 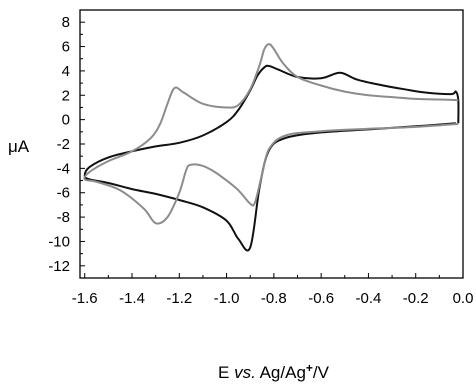 What do you see at coordinates (132, 298) in the screenshot?
I see `x-tick-label: -1.4` at bounding box center [132, 298].